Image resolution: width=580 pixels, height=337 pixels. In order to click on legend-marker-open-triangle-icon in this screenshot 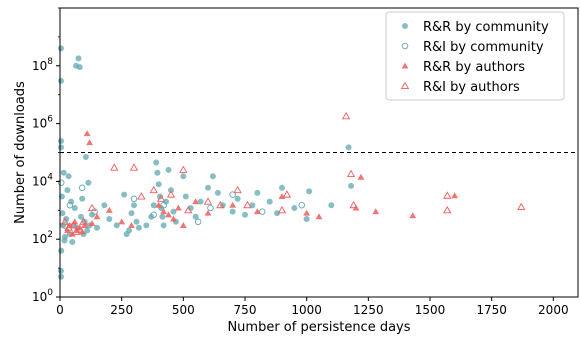, I will do `click(405, 85)`.